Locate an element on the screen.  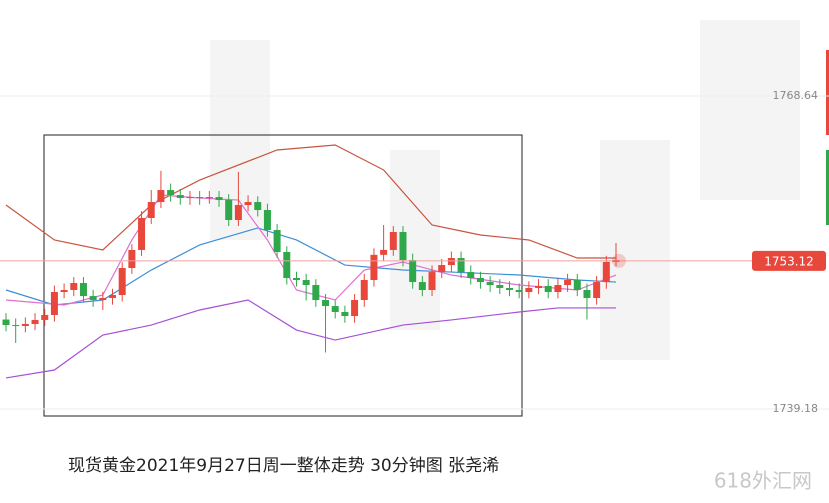
y-tick-label: 1768.64 is located at coordinates (796, 95).